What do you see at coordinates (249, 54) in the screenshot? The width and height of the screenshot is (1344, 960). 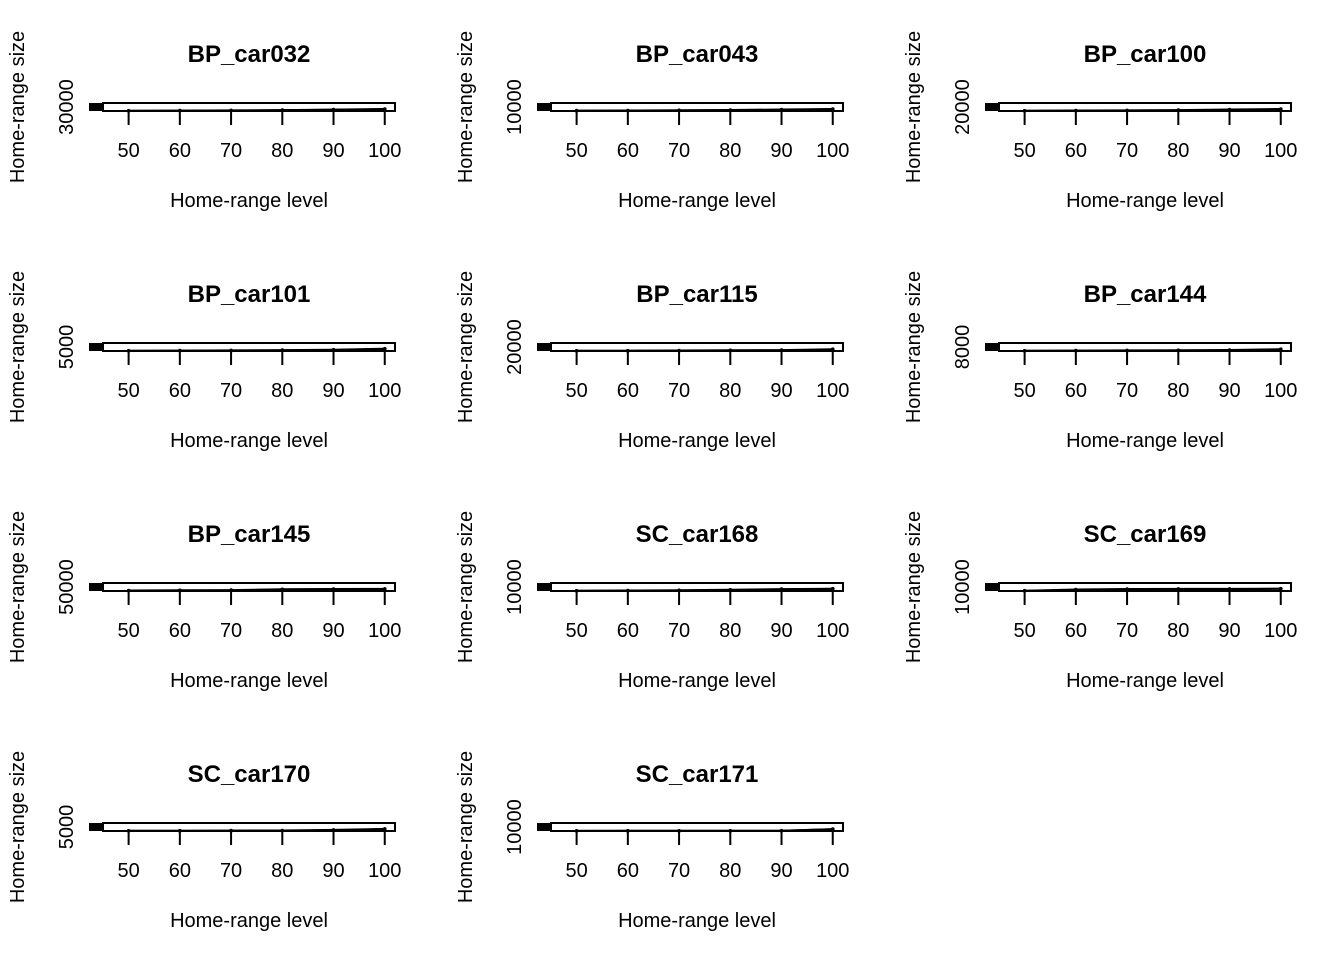 I see `panel-title: BP_car032` at bounding box center [249, 54].